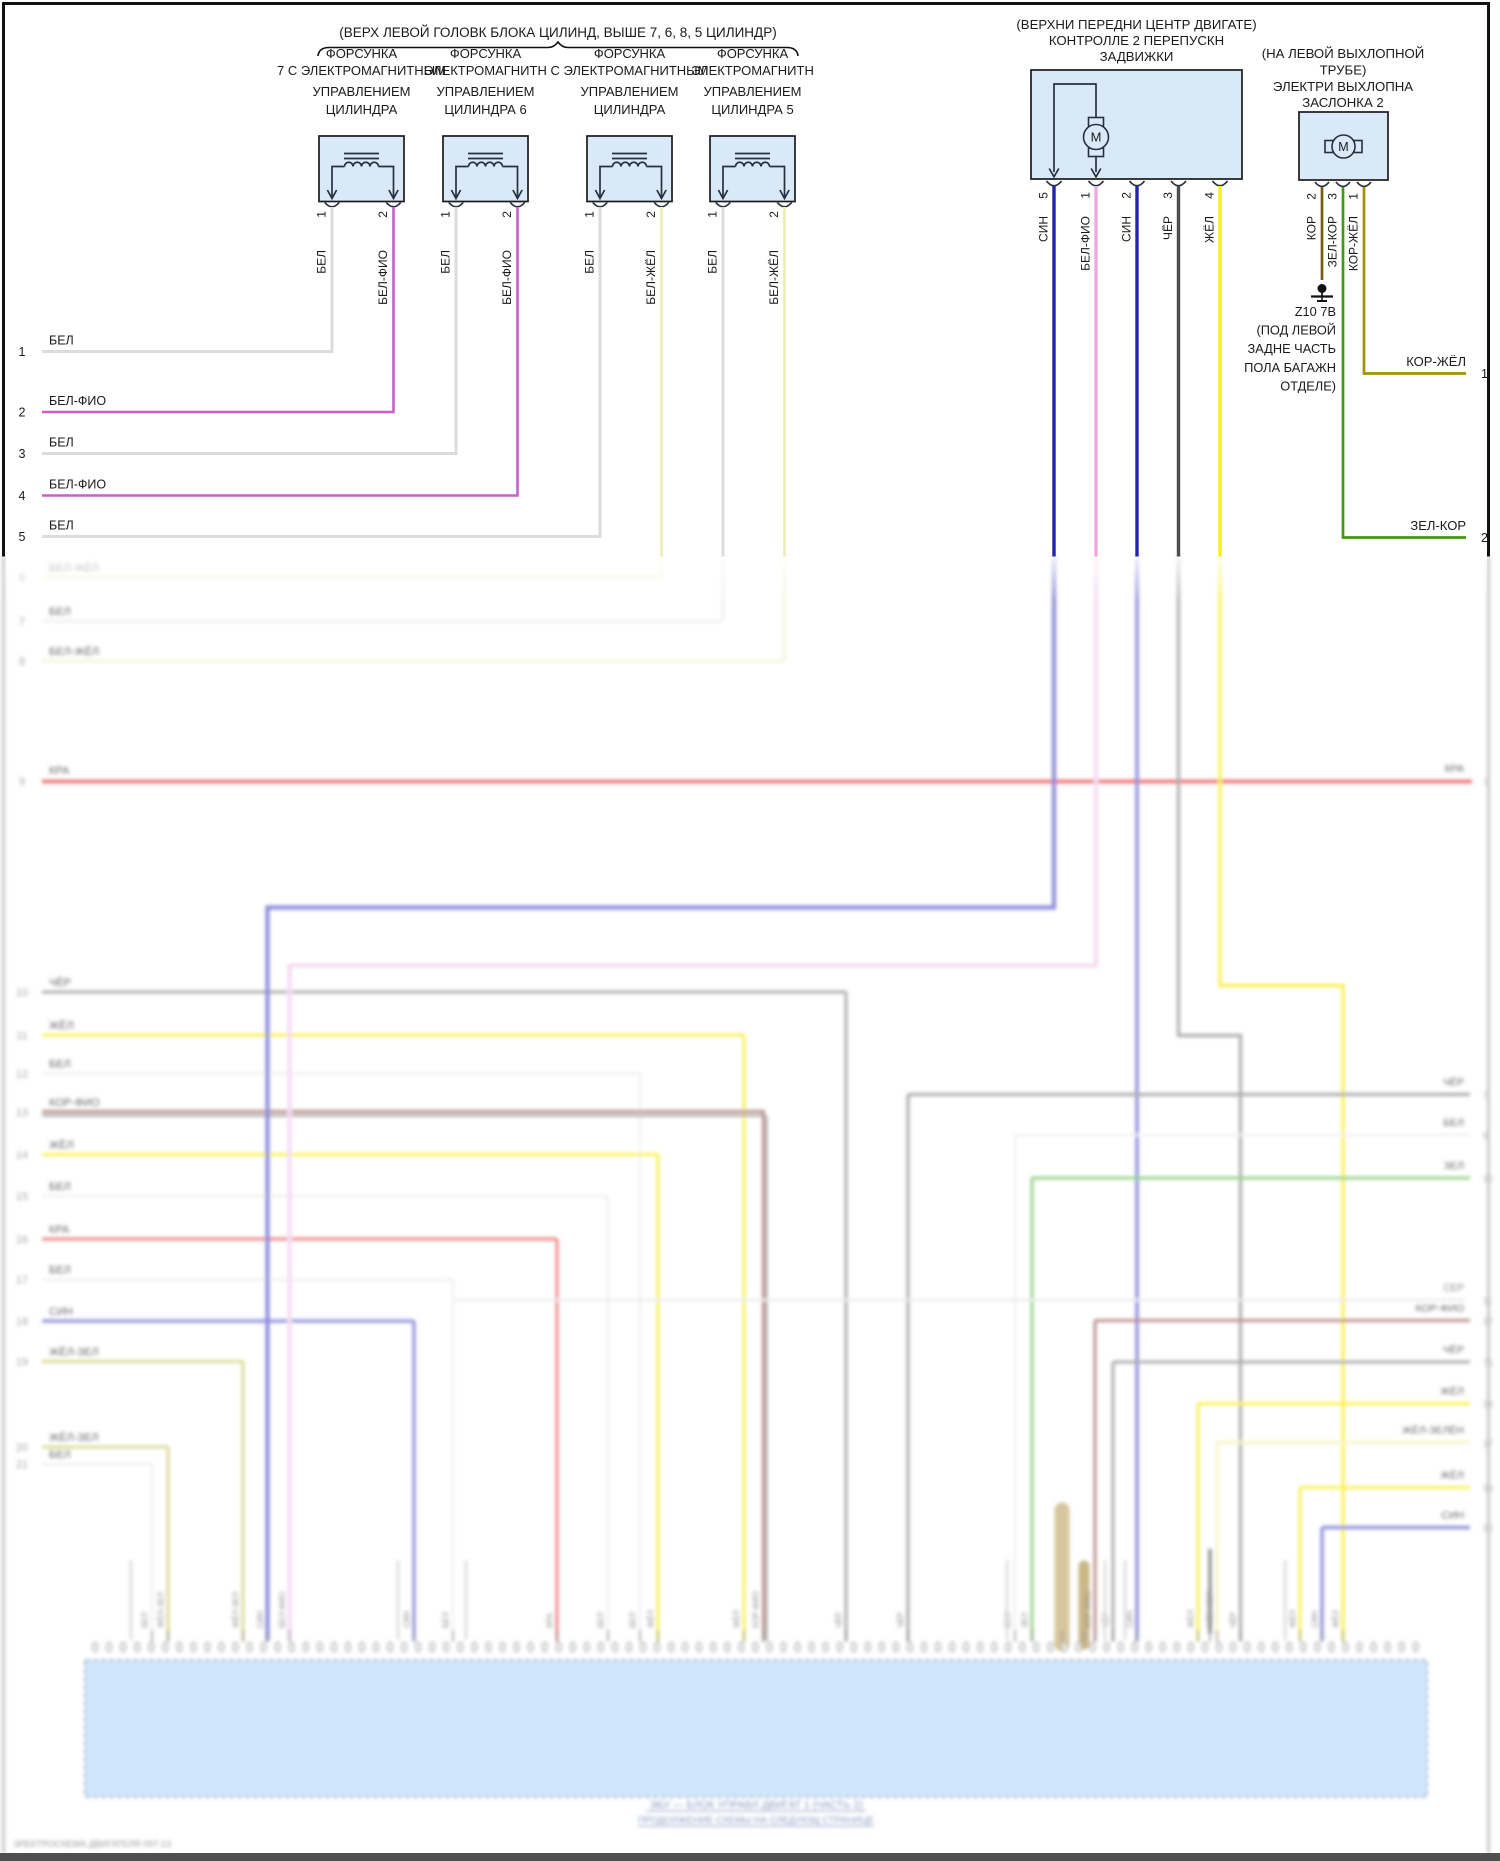 The image size is (1500, 1861). Describe the element at coordinates (629, 70) in the screenshot. I see `svg-text: С ЭЛЕКТРОМАГНИТНЫМ` at that location.